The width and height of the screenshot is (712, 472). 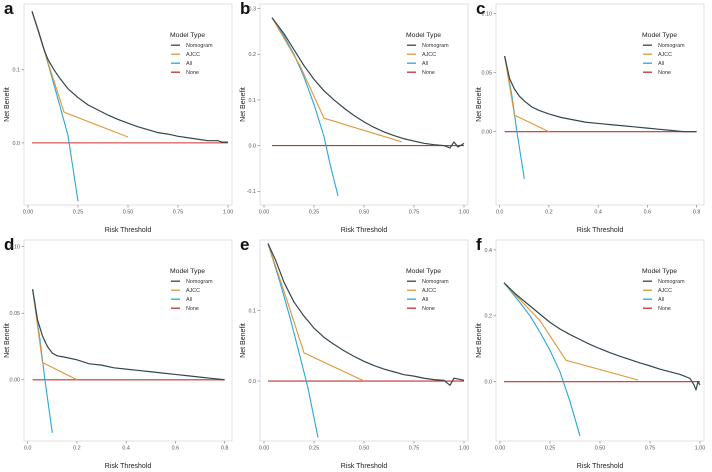 I want to click on x-tick-label: 0.8, so click(x=225, y=449).